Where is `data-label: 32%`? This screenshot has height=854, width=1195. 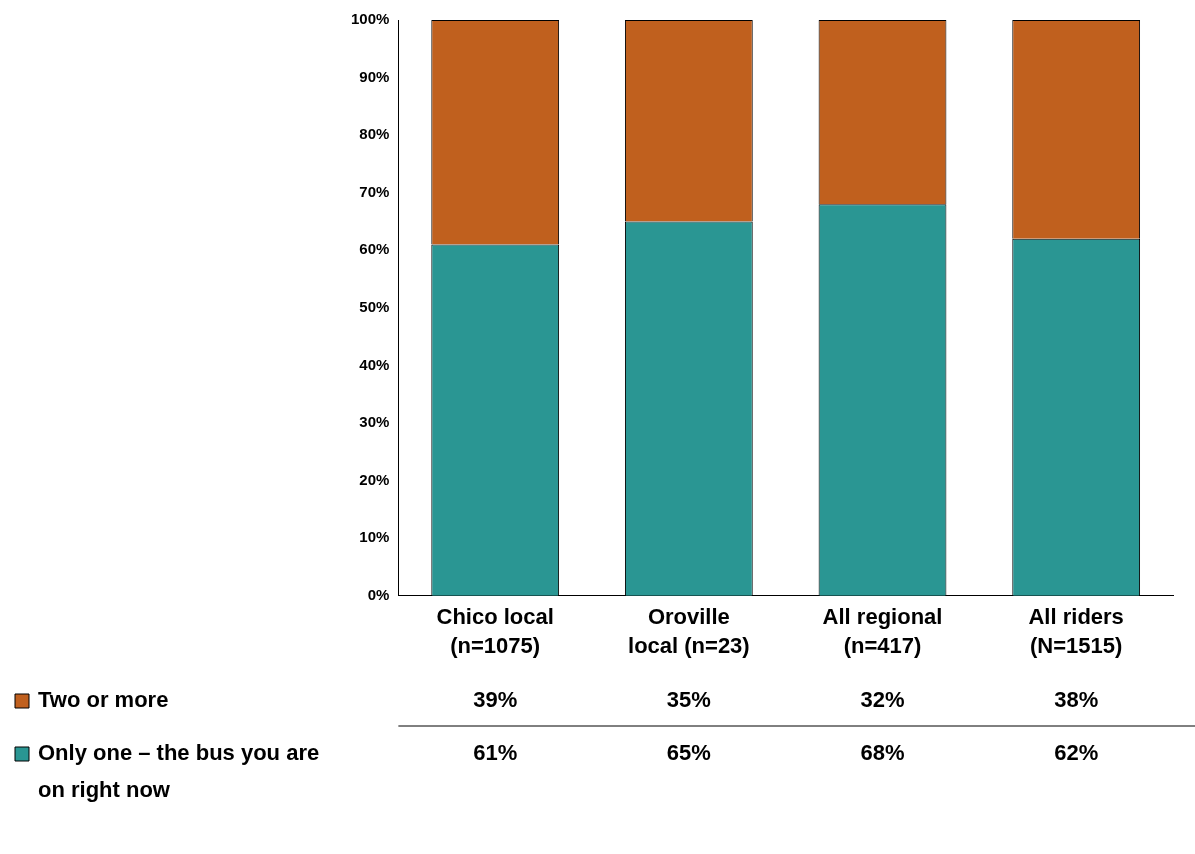
data-label: 32% is located at coordinates (882, 700).